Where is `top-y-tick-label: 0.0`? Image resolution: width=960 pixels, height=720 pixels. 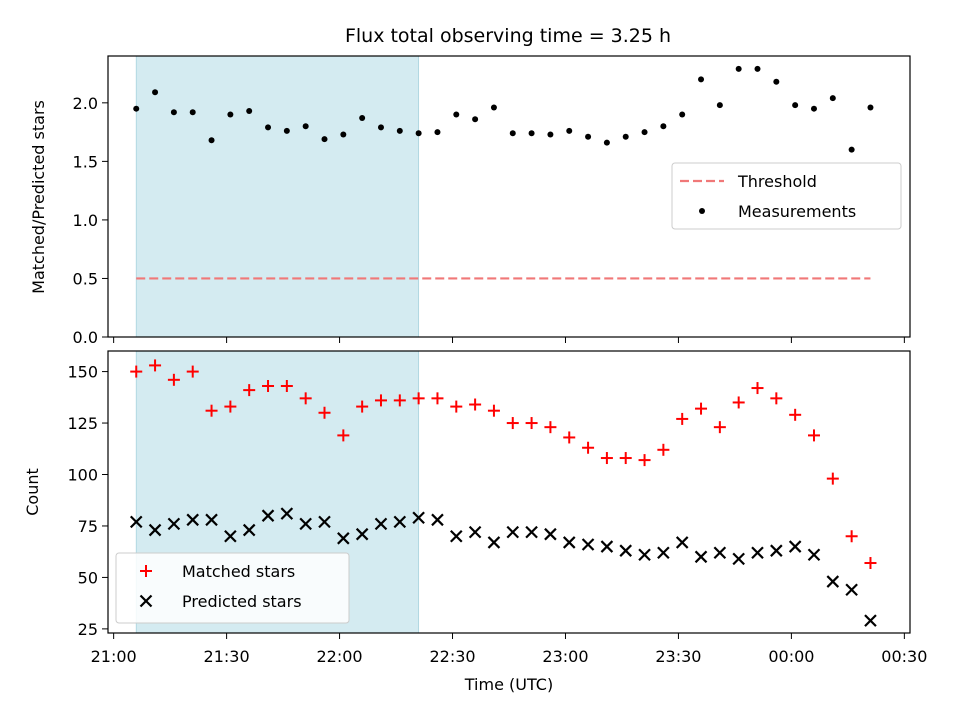
top-y-tick-label: 0.0 is located at coordinates (85, 337).